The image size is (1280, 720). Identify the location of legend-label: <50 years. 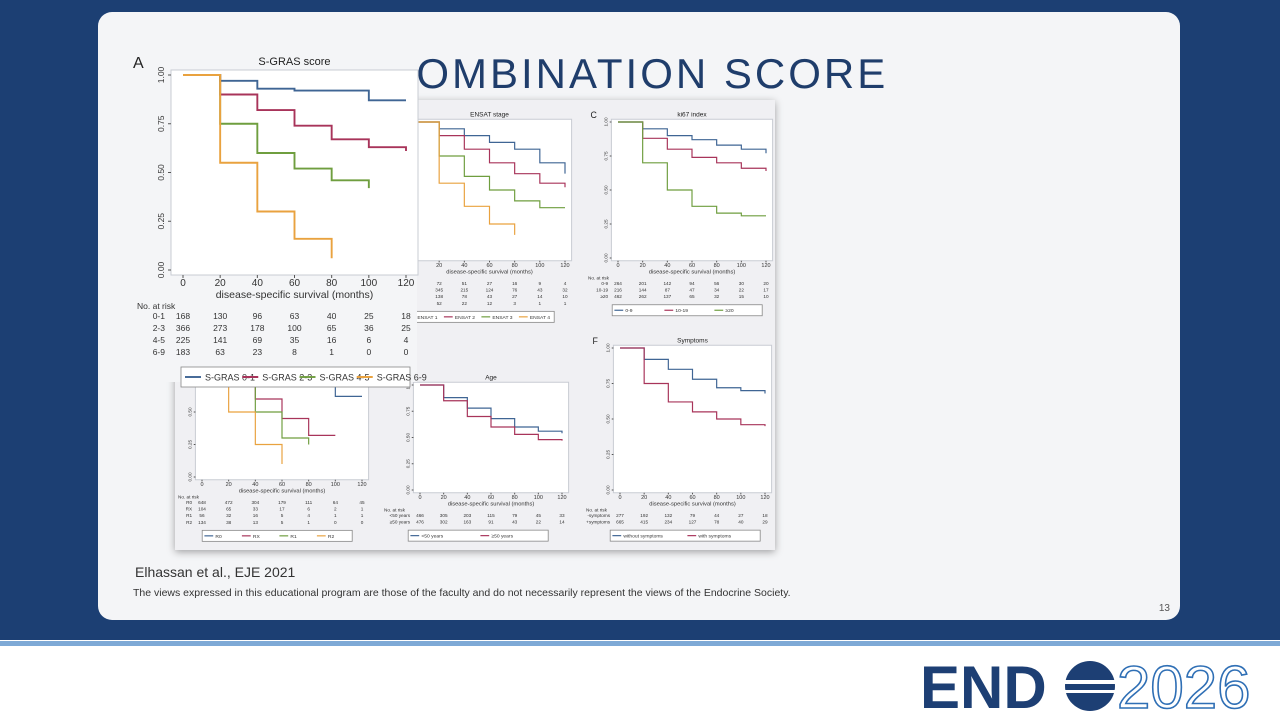
(432, 537).